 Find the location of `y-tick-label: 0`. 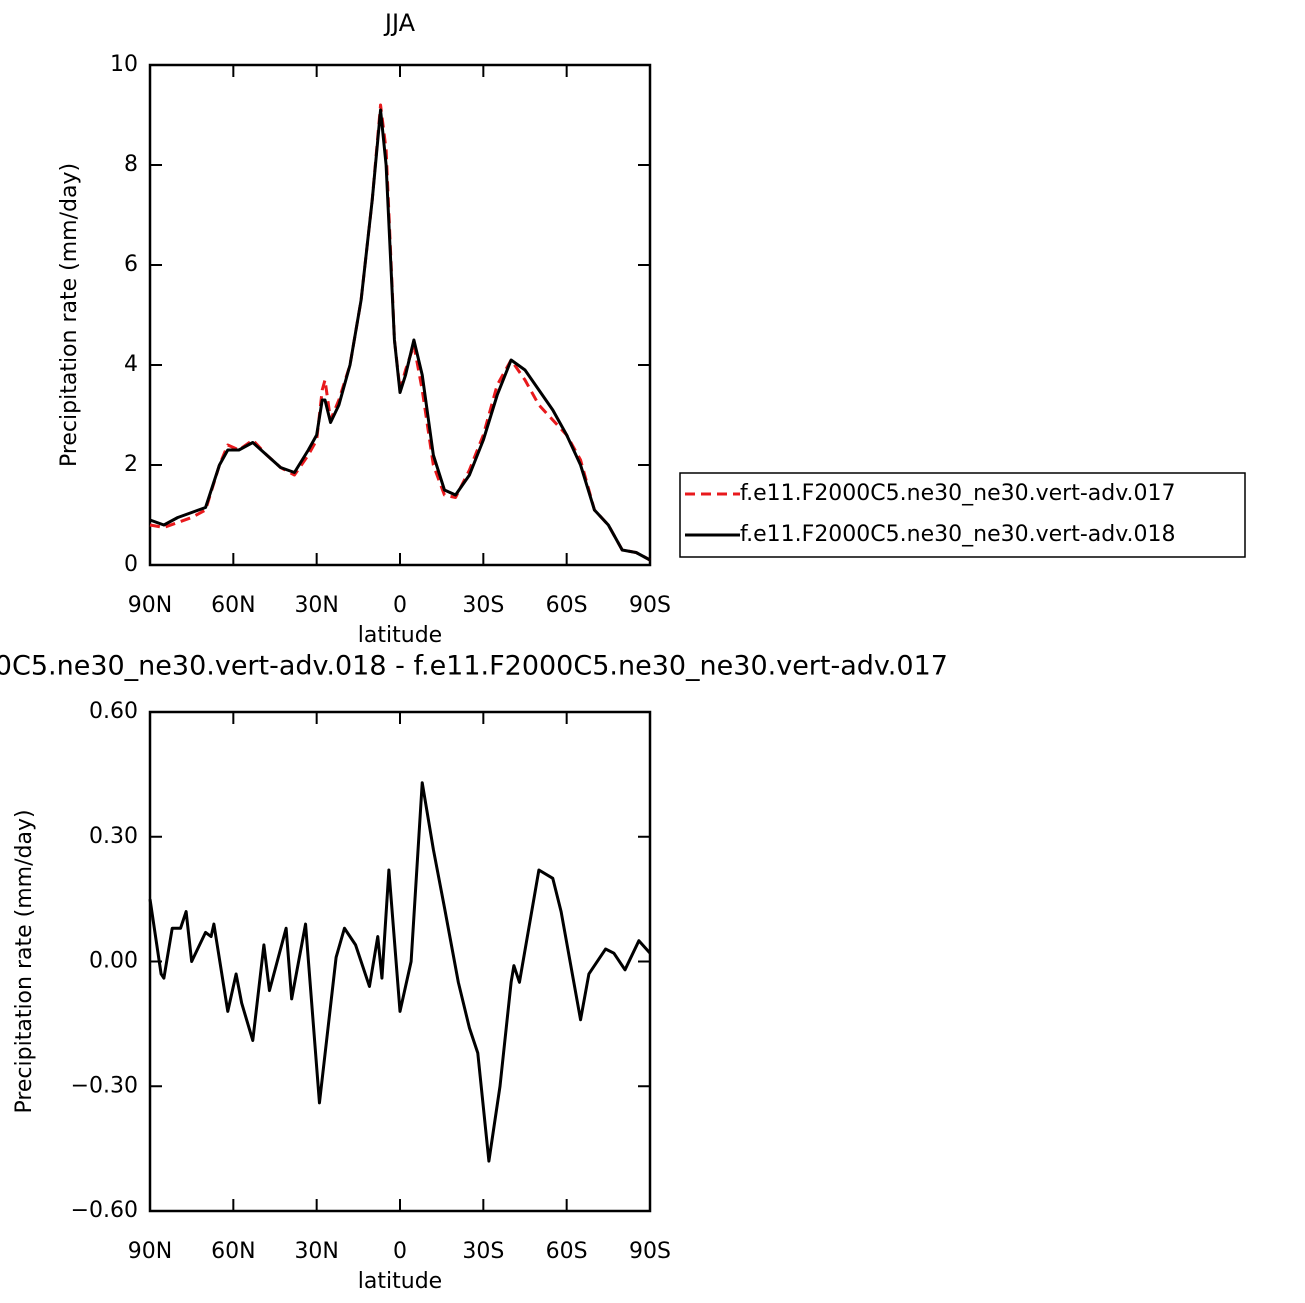

y-tick-label: 0 is located at coordinates (131, 564).